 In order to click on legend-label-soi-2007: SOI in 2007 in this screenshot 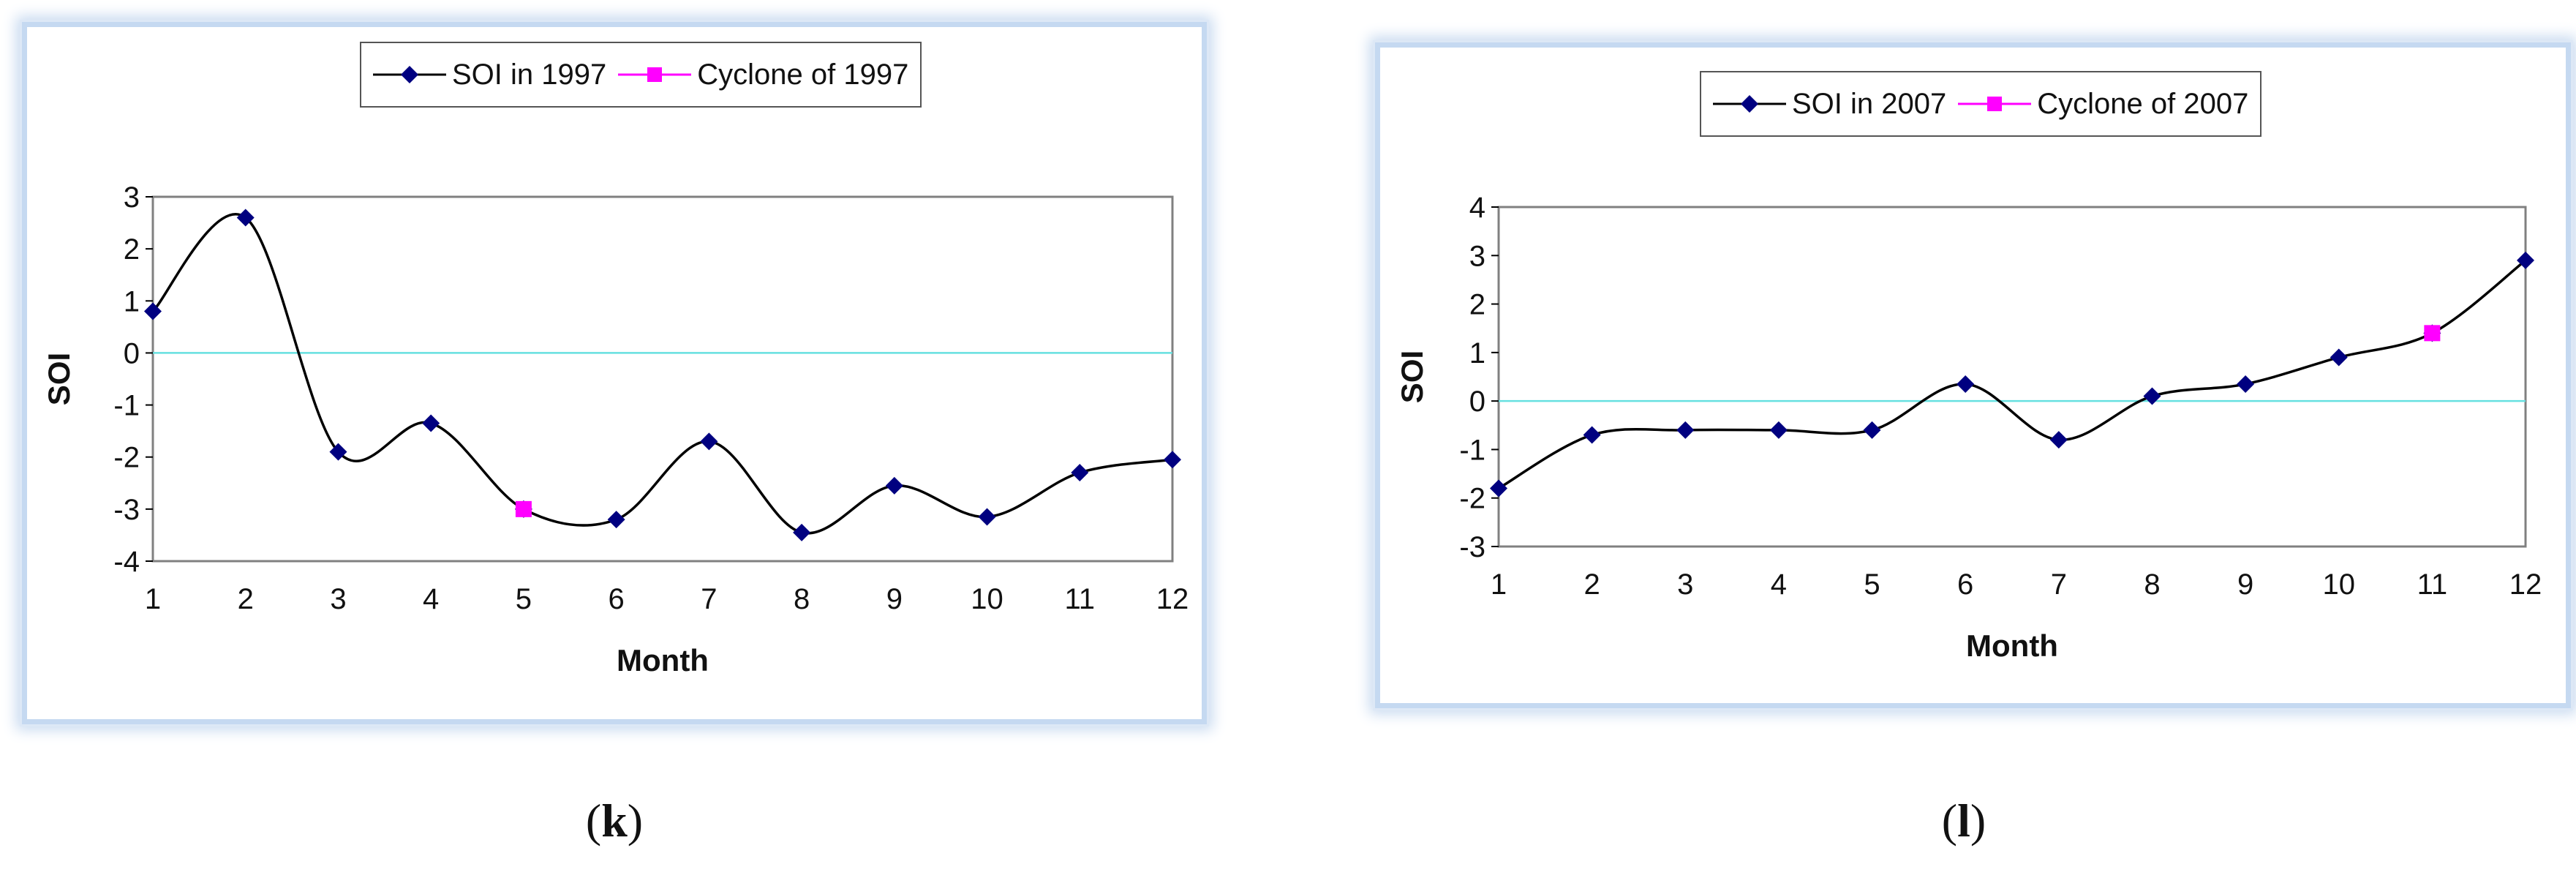, I will do `click(1869, 103)`.